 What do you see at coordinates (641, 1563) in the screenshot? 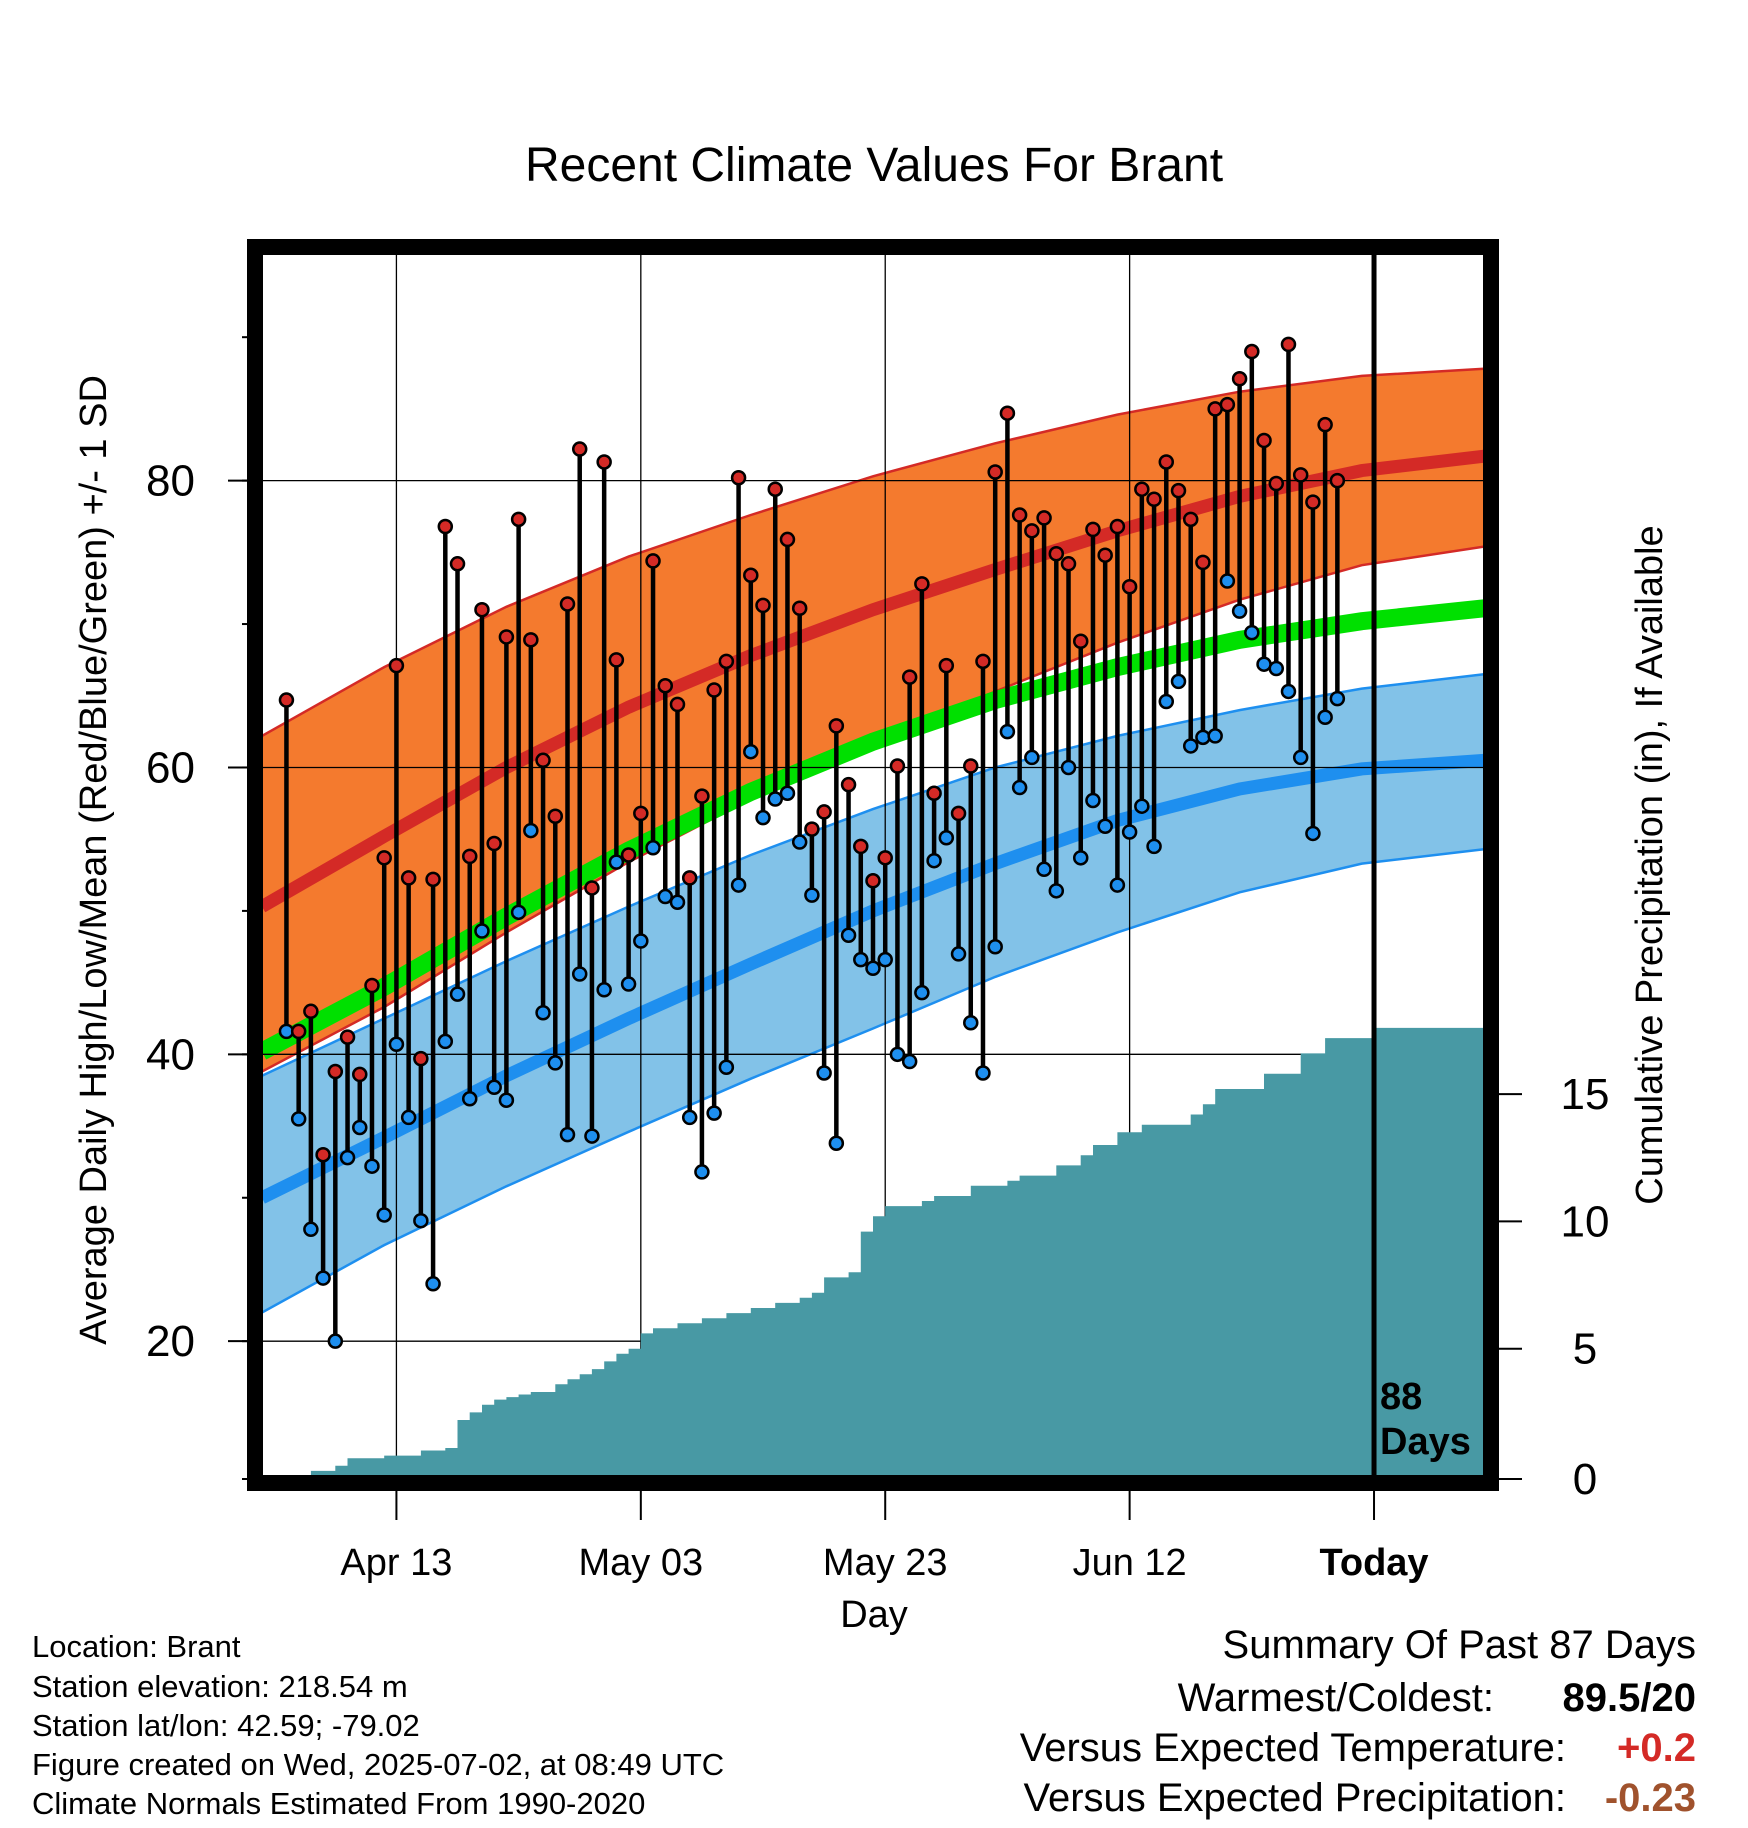
I see `x-tick-label: May 03` at bounding box center [641, 1563].